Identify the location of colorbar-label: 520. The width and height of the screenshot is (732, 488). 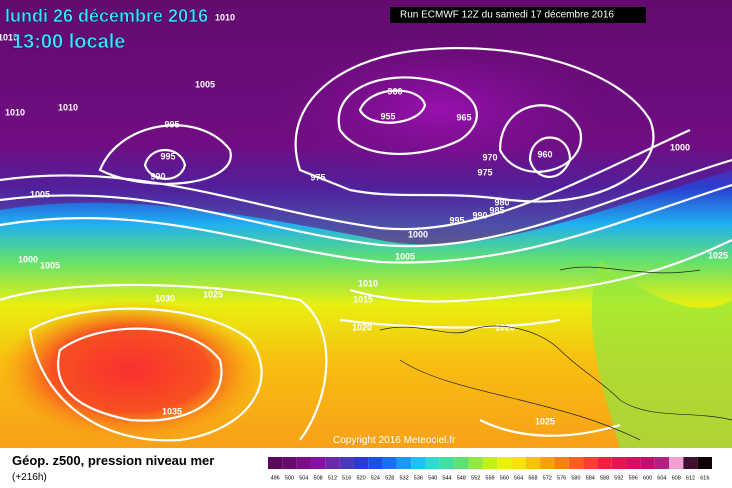
(361, 478).